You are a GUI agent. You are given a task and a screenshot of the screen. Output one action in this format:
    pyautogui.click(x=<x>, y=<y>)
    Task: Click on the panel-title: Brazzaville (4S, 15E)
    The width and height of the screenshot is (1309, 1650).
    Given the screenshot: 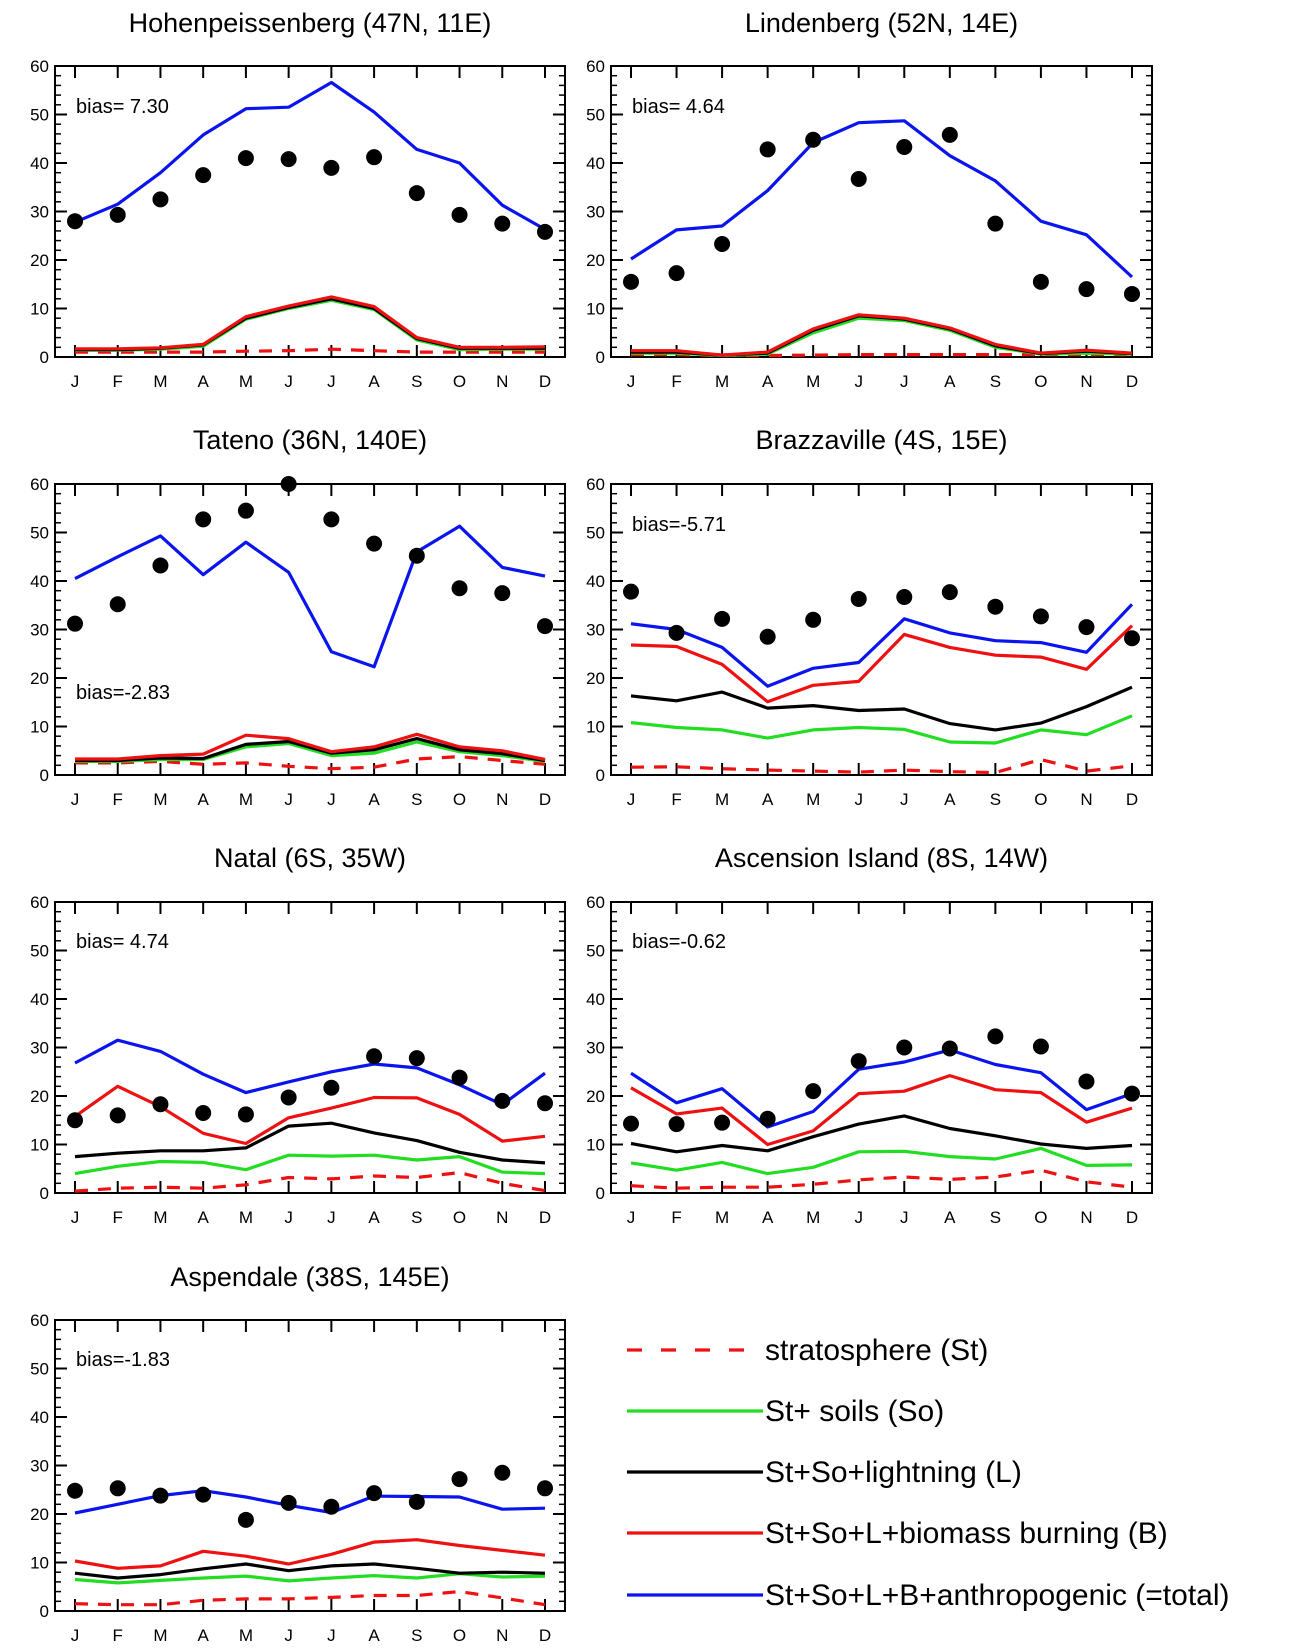 What is the action you would take?
    pyautogui.click(x=881, y=440)
    